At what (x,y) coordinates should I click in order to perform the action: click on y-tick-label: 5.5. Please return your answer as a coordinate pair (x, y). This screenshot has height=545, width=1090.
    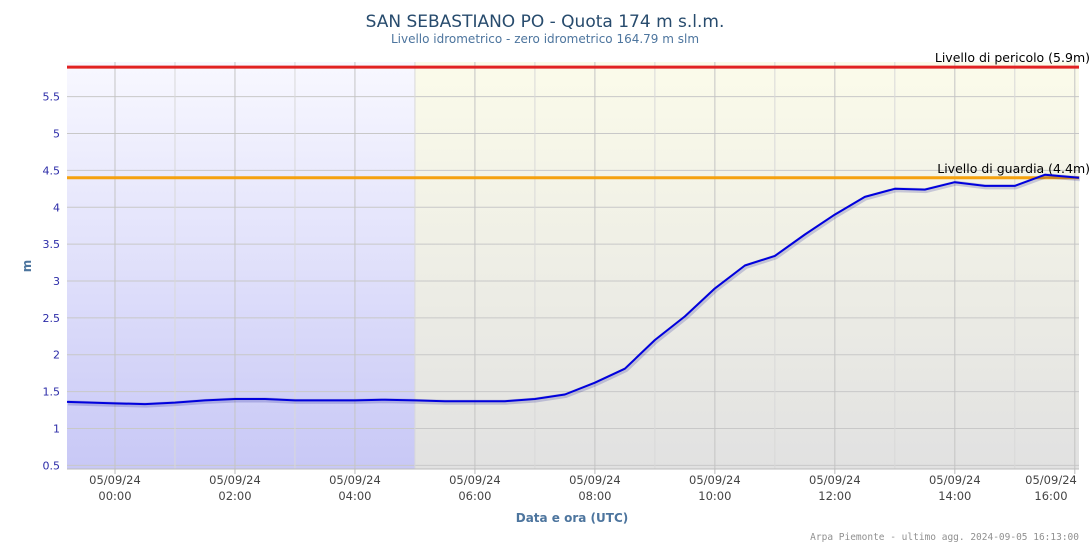
    Looking at the image, I should click on (52, 97).